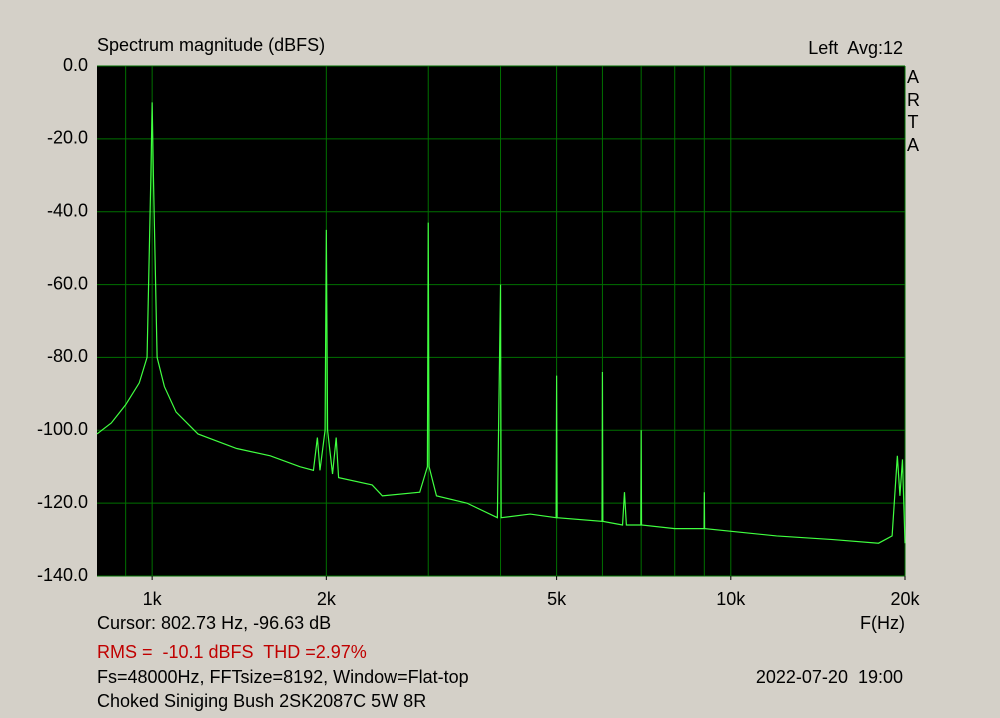  Describe the element at coordinates (232, 652) in the screenshot. I see `measurement: RMS = -10.1 dBFS THD =2.97%` at that location.